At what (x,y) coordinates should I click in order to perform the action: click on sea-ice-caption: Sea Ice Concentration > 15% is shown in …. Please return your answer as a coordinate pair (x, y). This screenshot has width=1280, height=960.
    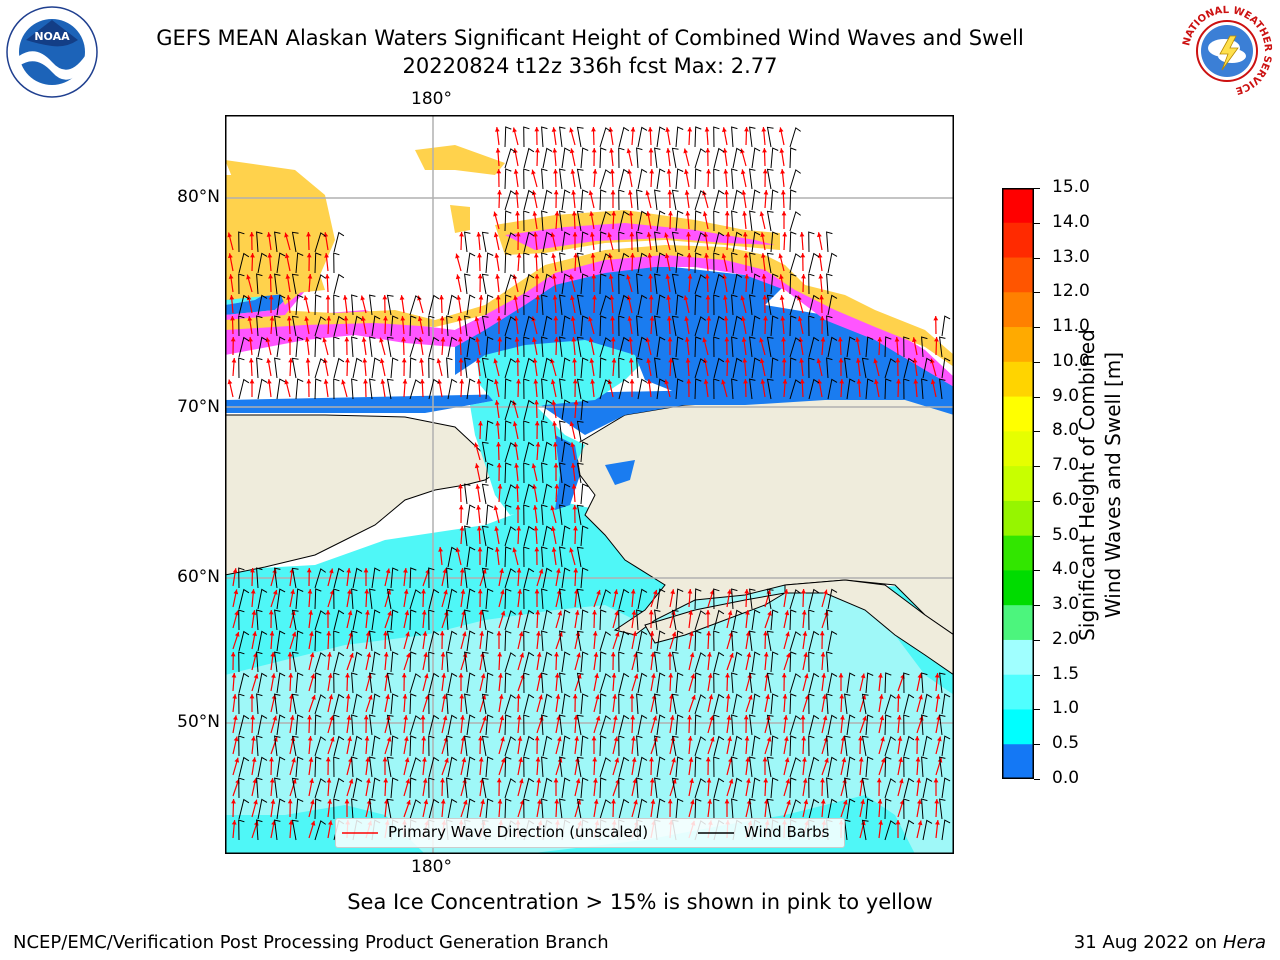
    Looking at the image, I should click on (640, 902).